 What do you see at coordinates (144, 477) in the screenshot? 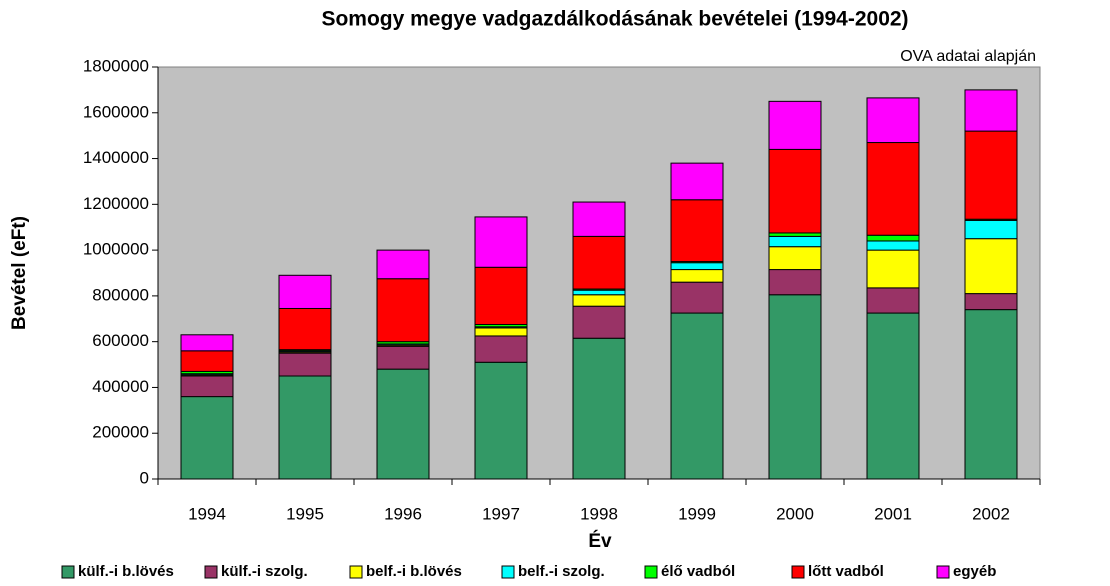
I see `y-tick-label: 0` at bounding box center [144, 477].